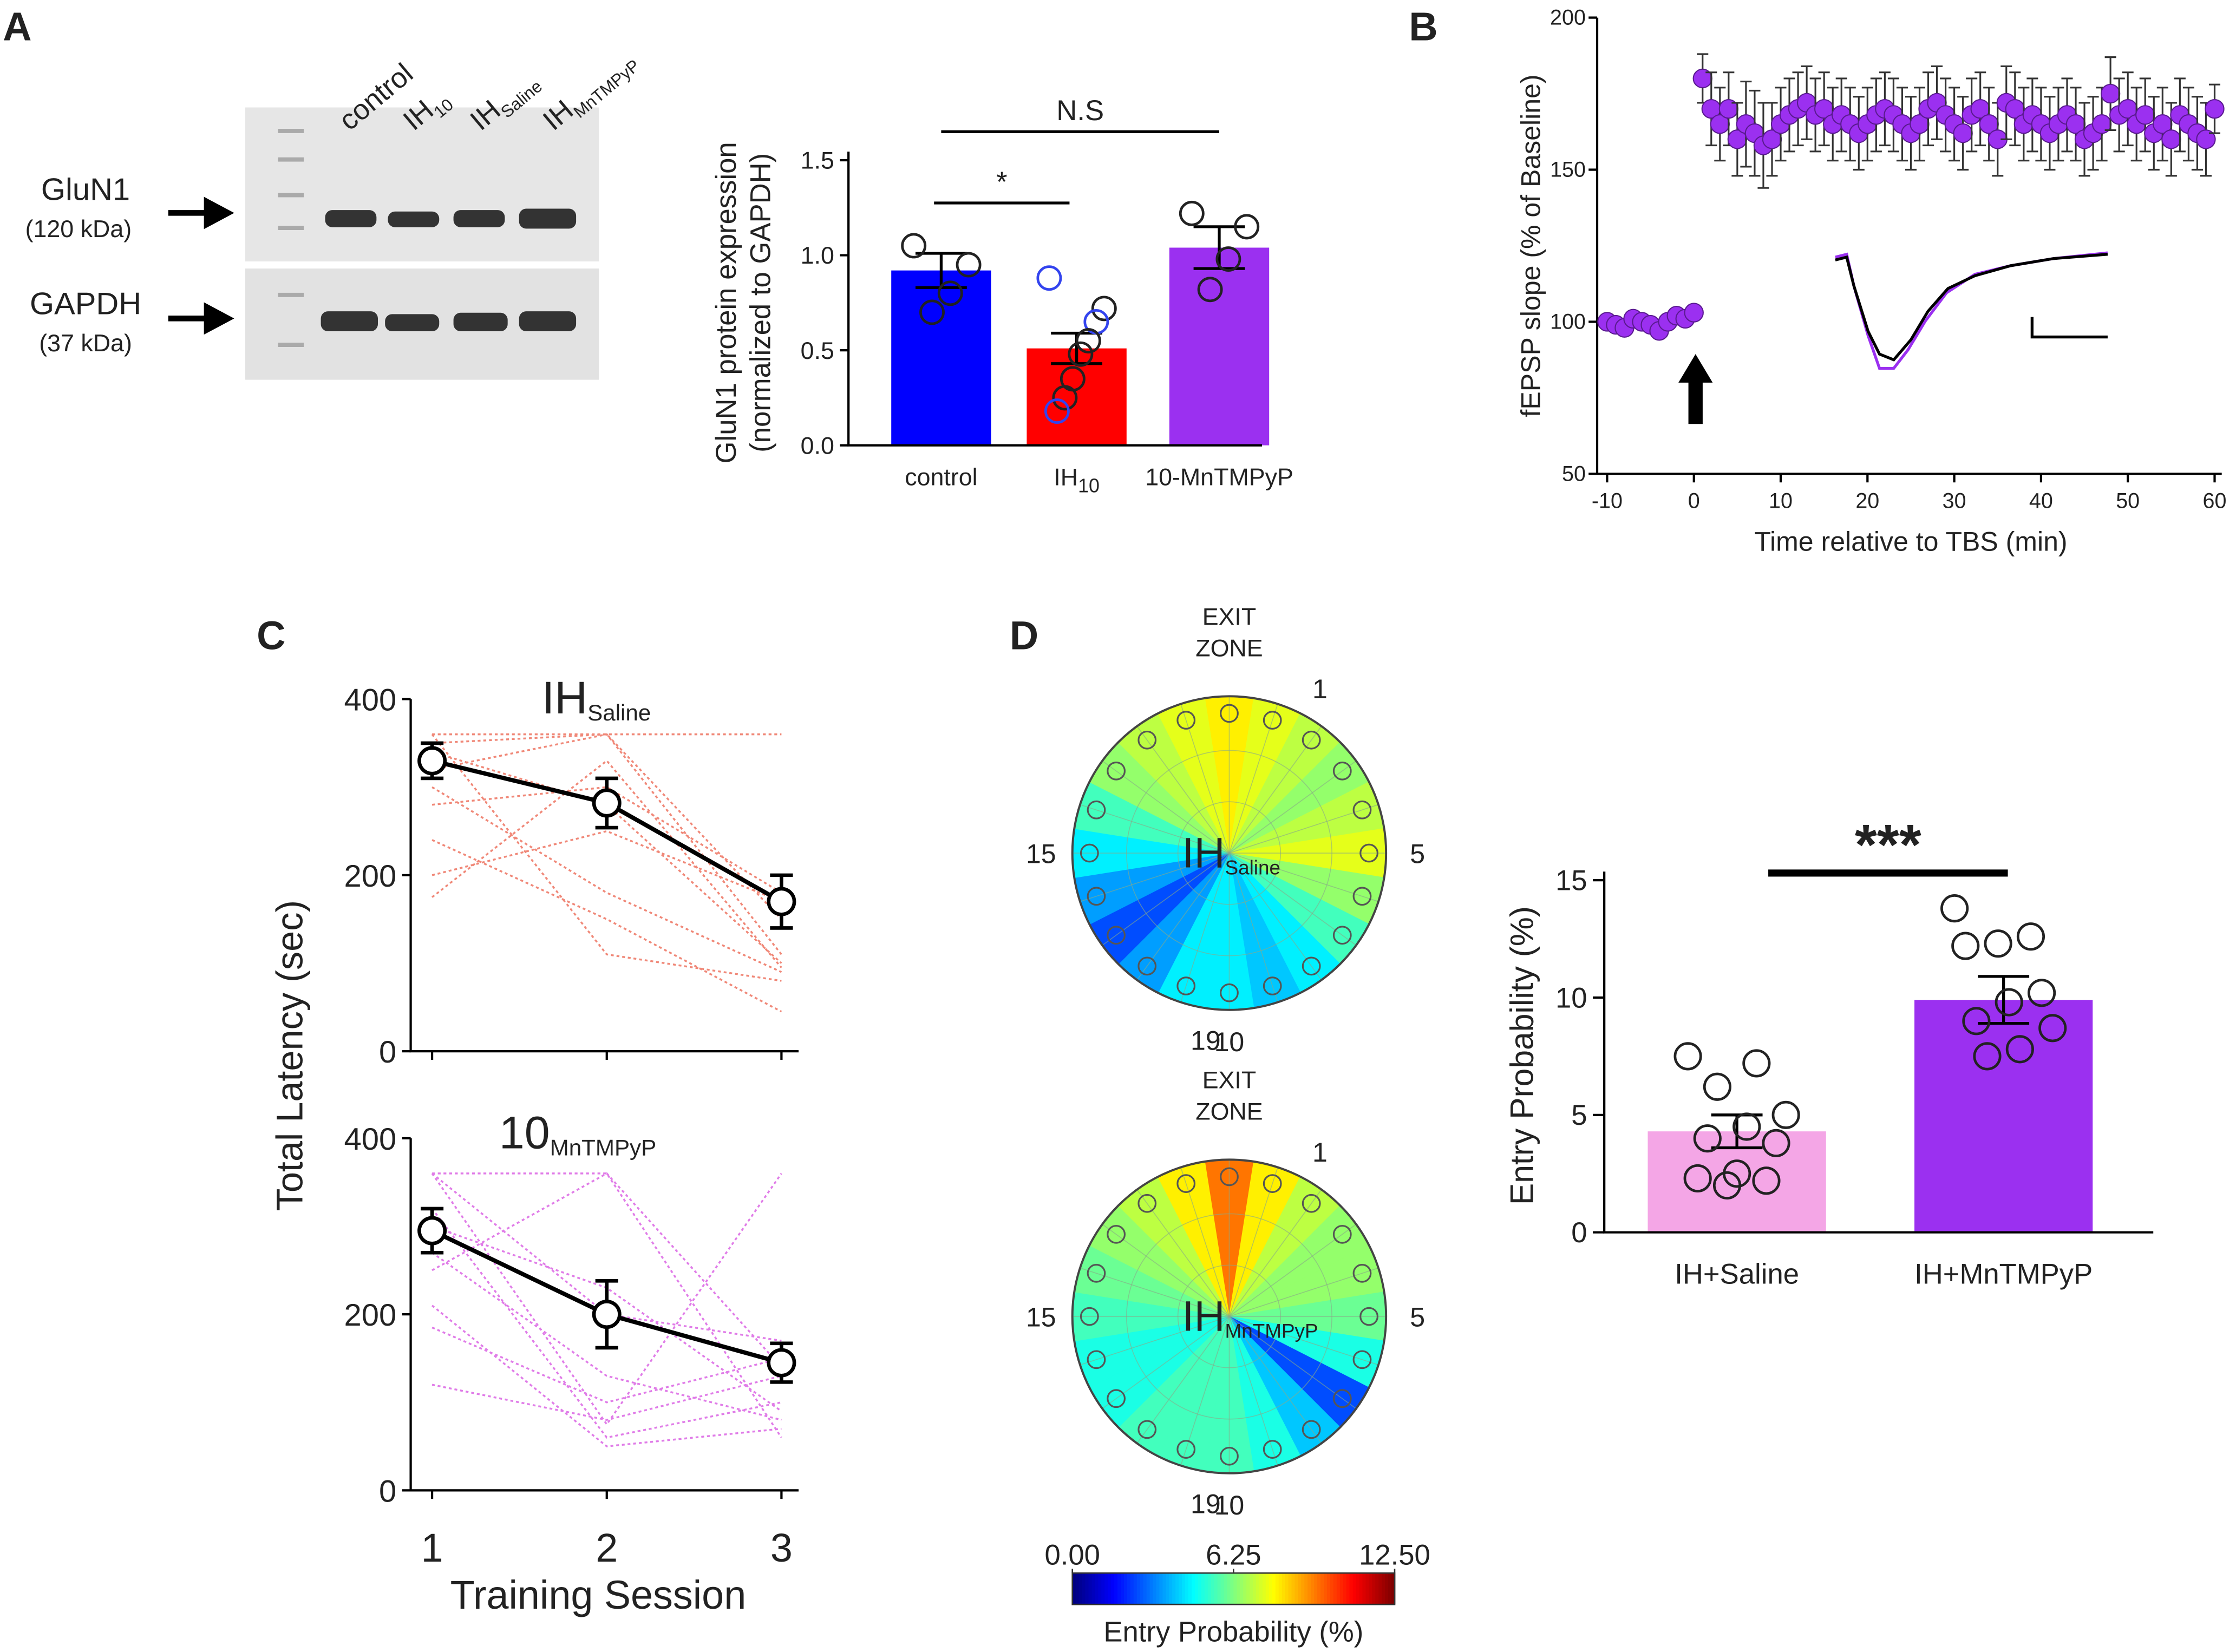  Describe the element at coordinates (1203, 852) in the screenshot. I see `chart-title-main: IH` at that location.